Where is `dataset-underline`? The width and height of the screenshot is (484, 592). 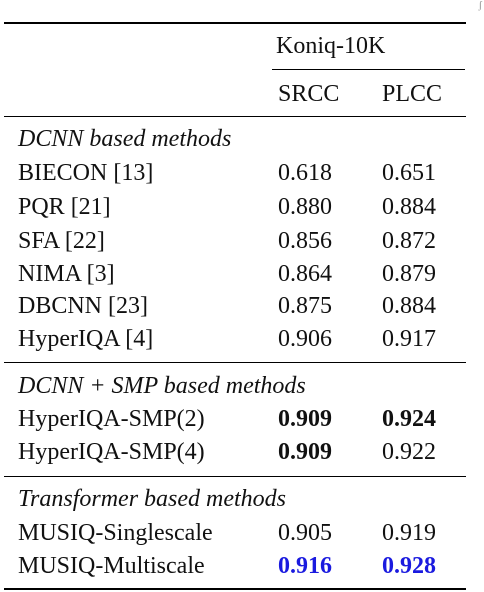 dataset-underline is located at coordinates (368, 69).